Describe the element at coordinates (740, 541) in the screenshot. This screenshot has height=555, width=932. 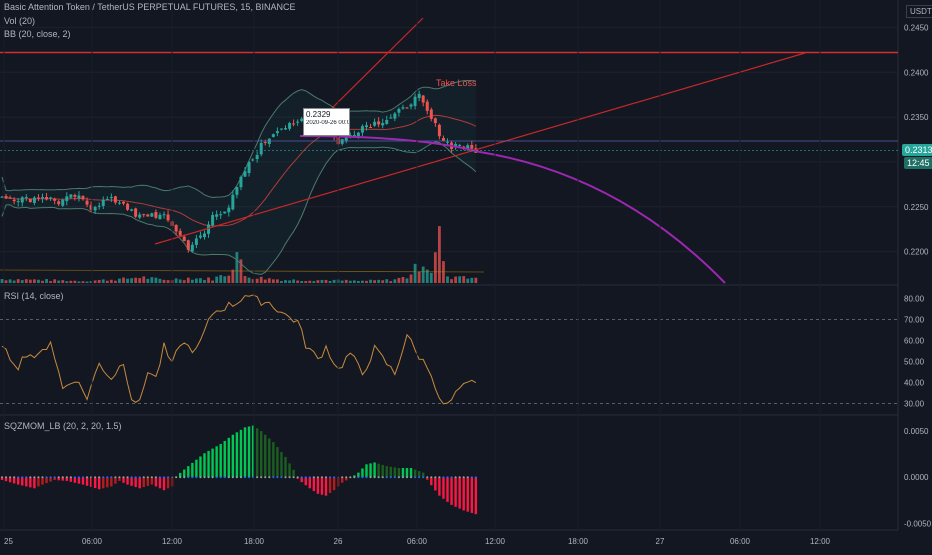
I see `time-tick-label: 06:00` at that location.